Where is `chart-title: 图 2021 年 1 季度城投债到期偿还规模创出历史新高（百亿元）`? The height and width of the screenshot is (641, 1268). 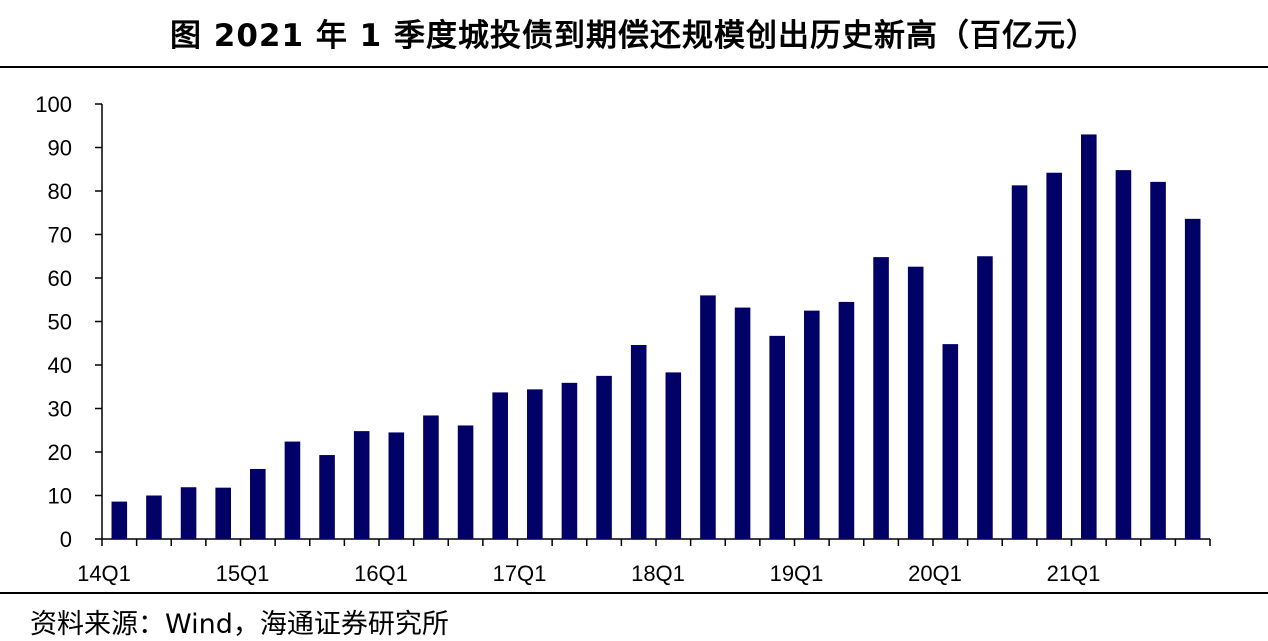
chart-title: 图 2021 年 1 季度城投债到期偿还规模创出历史新高（百亿元） is located at coordinates (634, 36).